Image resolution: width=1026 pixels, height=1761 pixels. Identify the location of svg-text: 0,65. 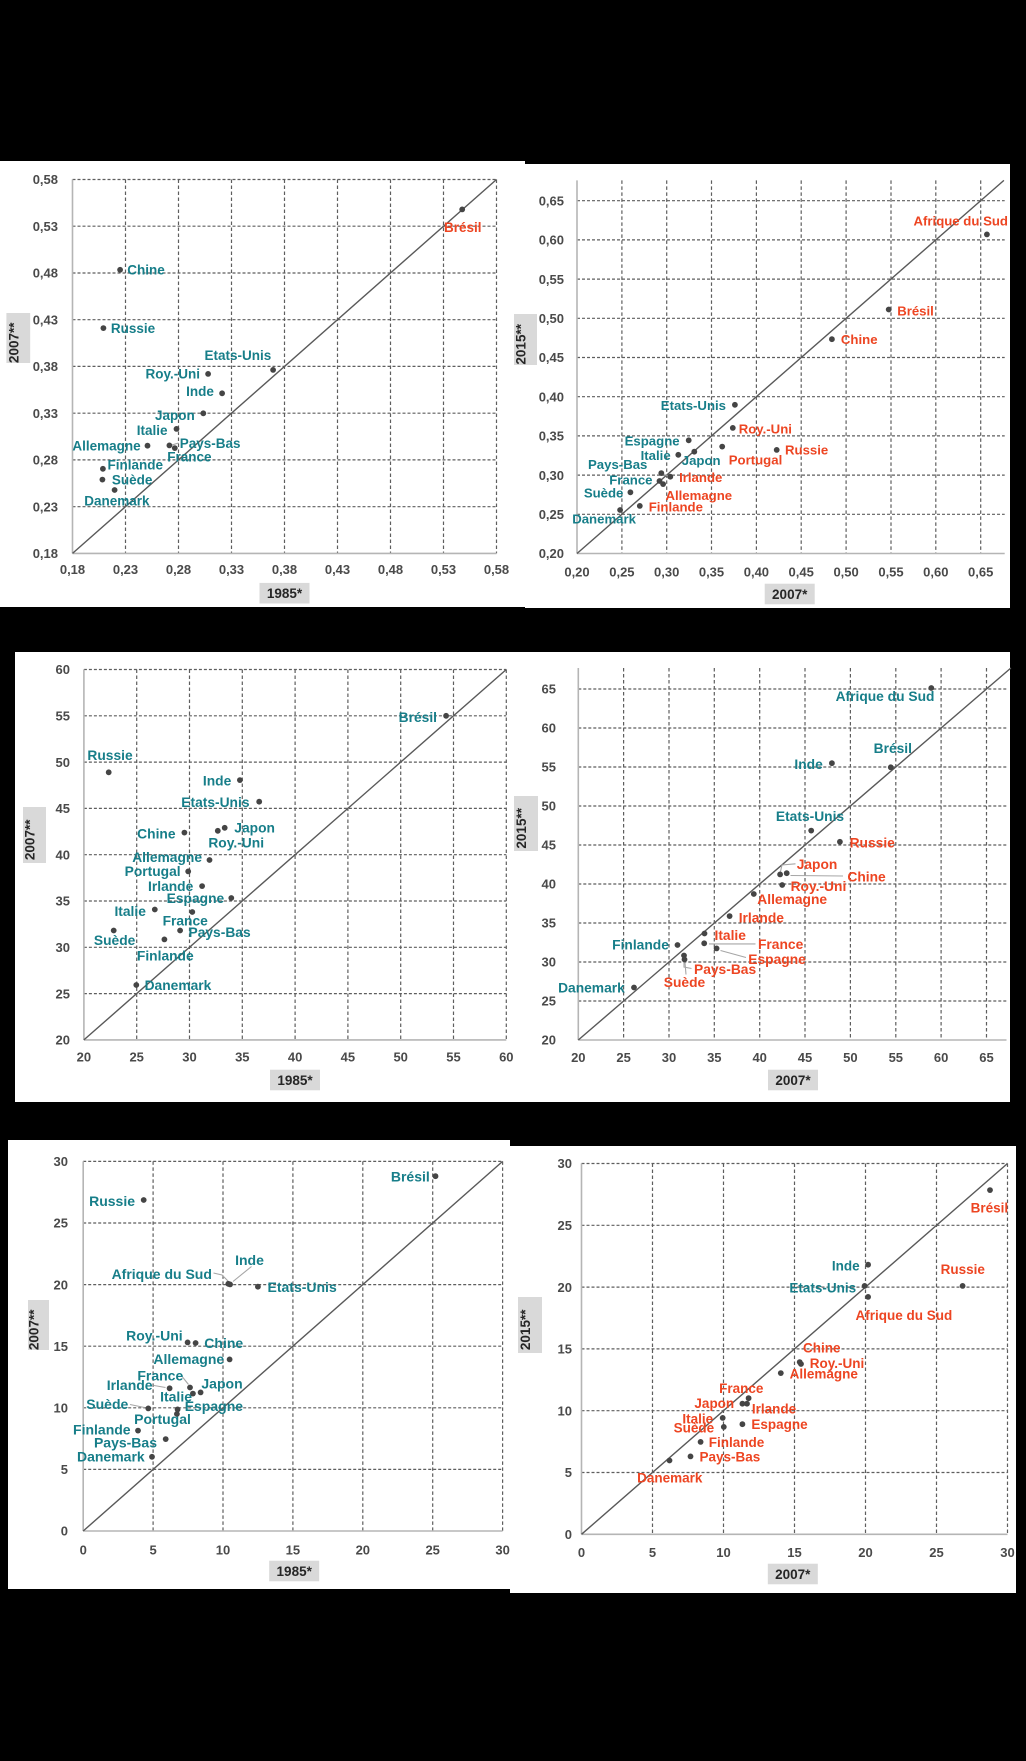
(980, 572).